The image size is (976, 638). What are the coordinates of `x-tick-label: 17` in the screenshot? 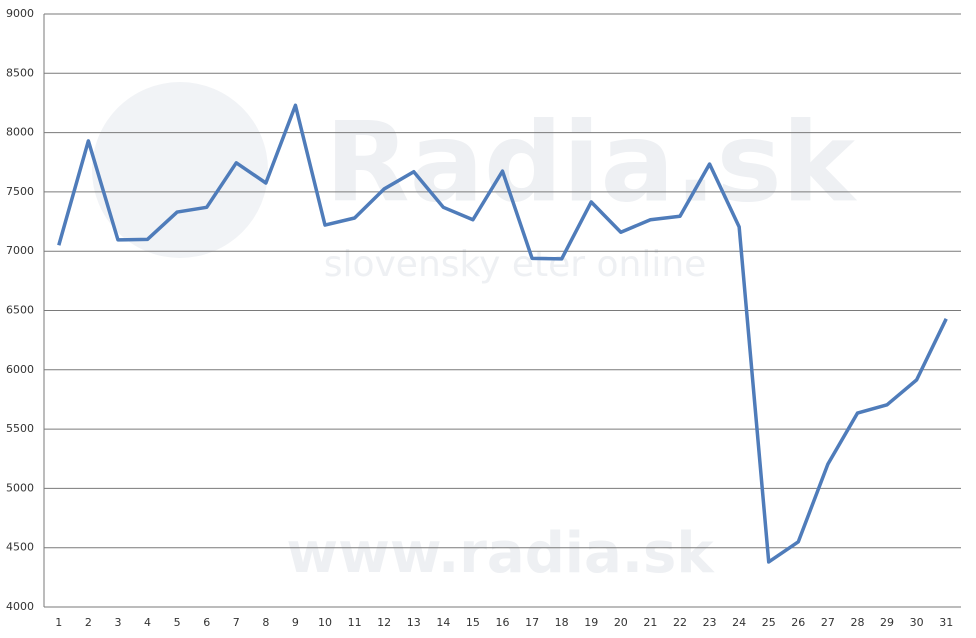 It's located at (532, 622).